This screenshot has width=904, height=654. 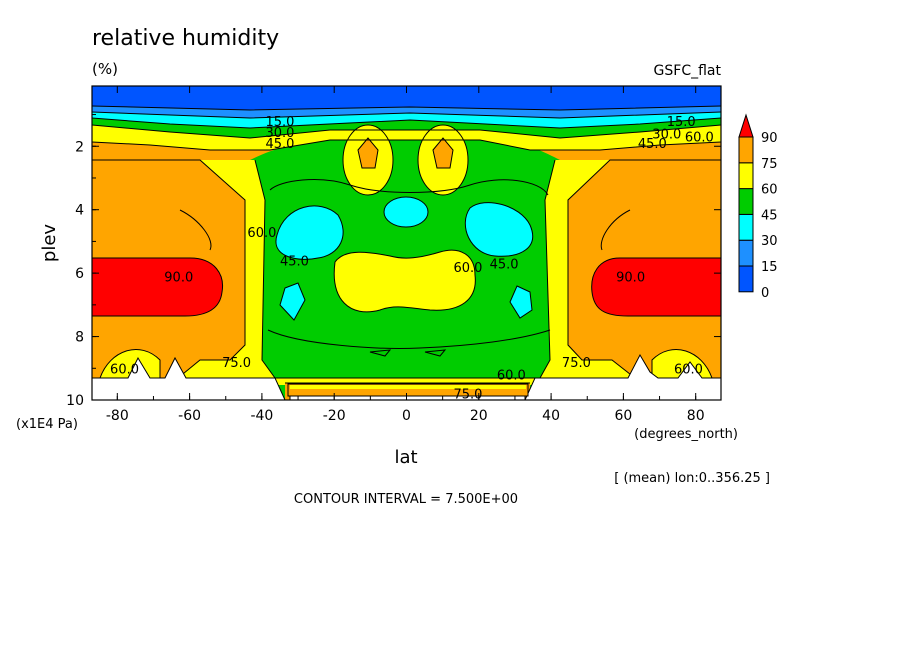 What do you see at coordinates (499, 229) in the screenshot?
I see `region-cyan-right` at bounding box center [499, 229].